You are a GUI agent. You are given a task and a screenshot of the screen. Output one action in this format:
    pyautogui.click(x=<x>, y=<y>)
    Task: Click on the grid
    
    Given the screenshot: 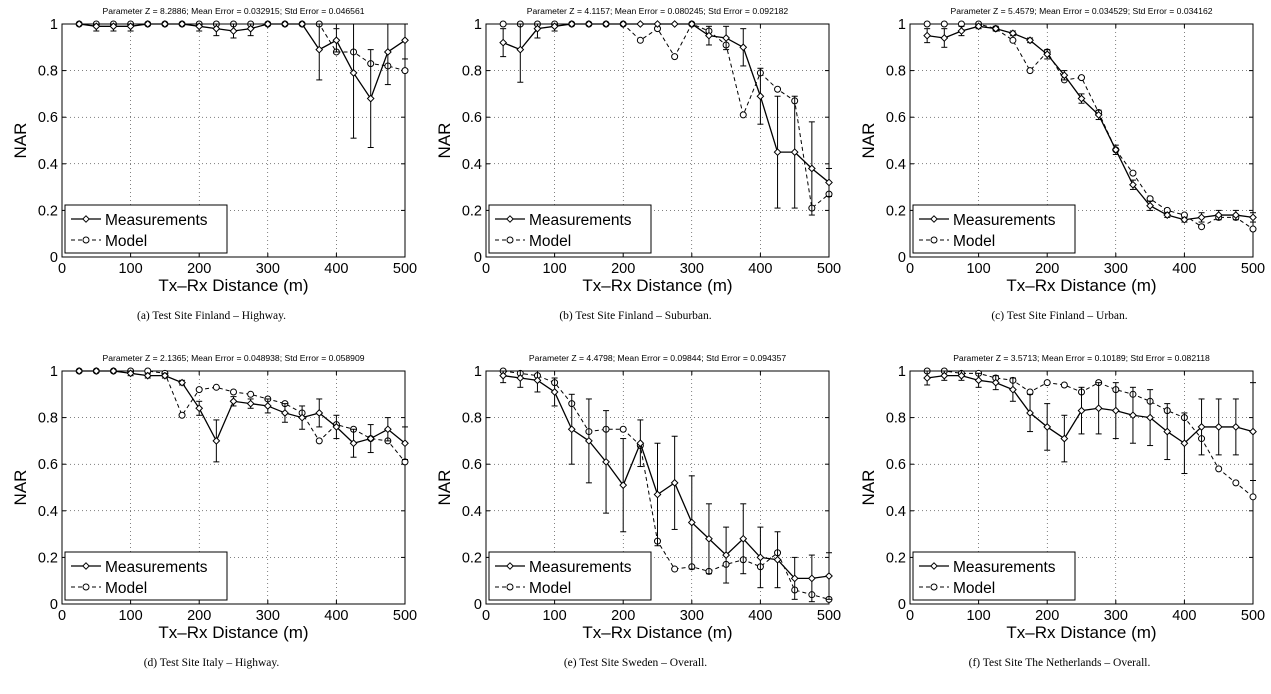 What is the action you would take?
    pyautogui.click(x=1081, y=487)
    